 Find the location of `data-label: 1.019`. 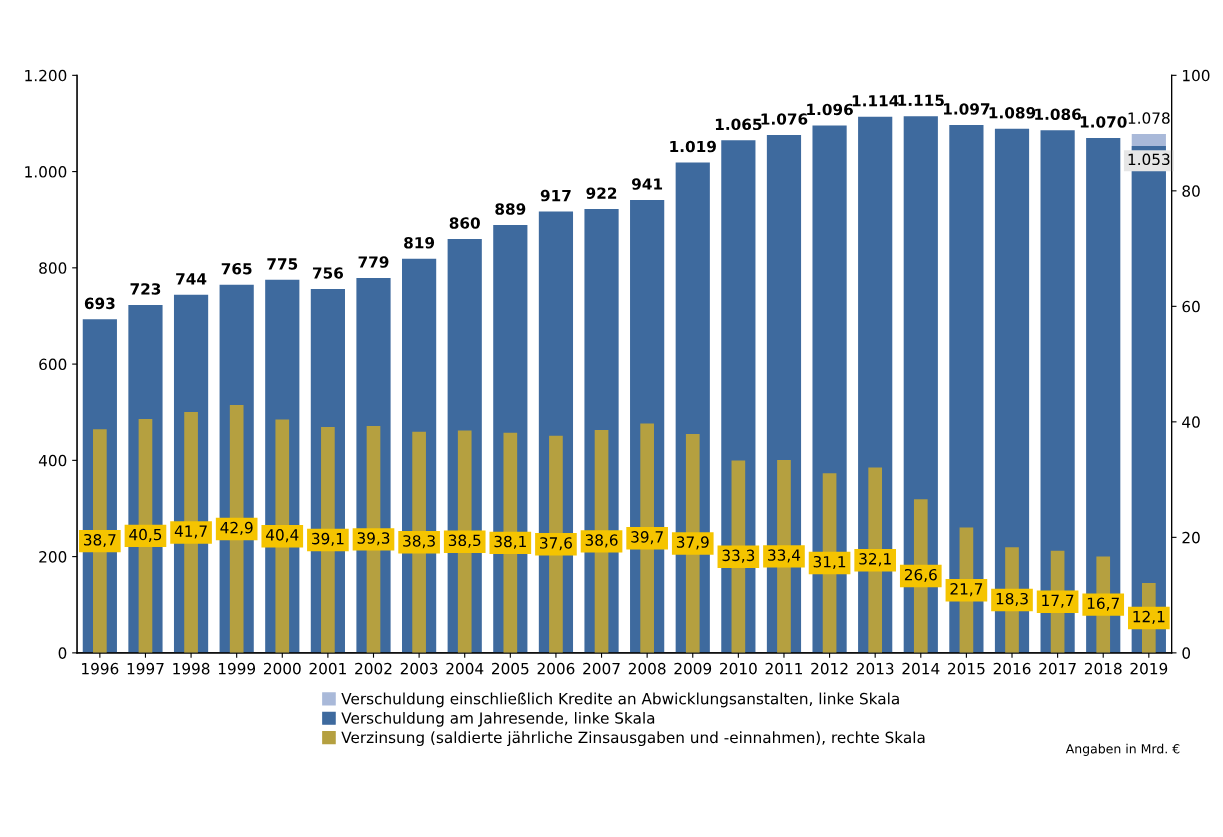

data-label: 1.019 is located at coordinates (693, 146).